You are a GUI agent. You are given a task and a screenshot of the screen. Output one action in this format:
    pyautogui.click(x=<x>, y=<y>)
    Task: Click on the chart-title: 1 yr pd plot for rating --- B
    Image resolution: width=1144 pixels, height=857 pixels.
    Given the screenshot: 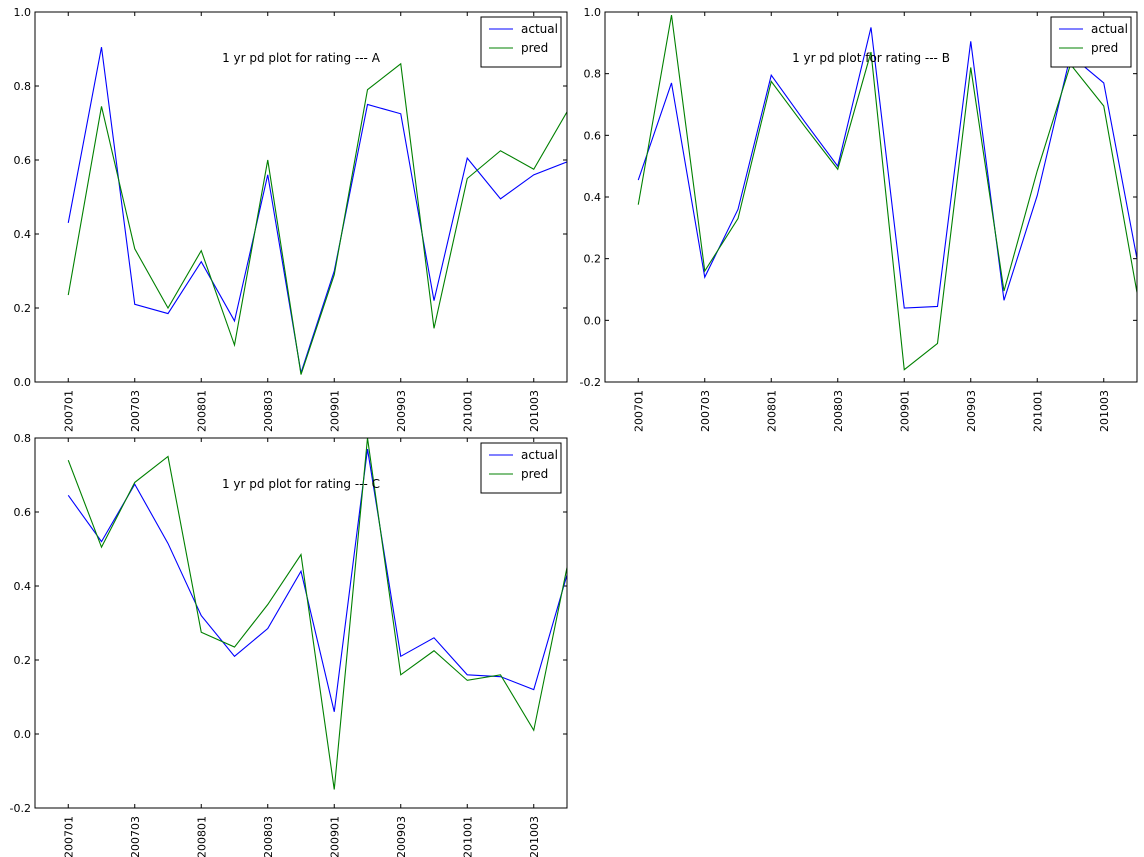 What is the action you would take?
    pyautogui.click(x=871, y=58)
    